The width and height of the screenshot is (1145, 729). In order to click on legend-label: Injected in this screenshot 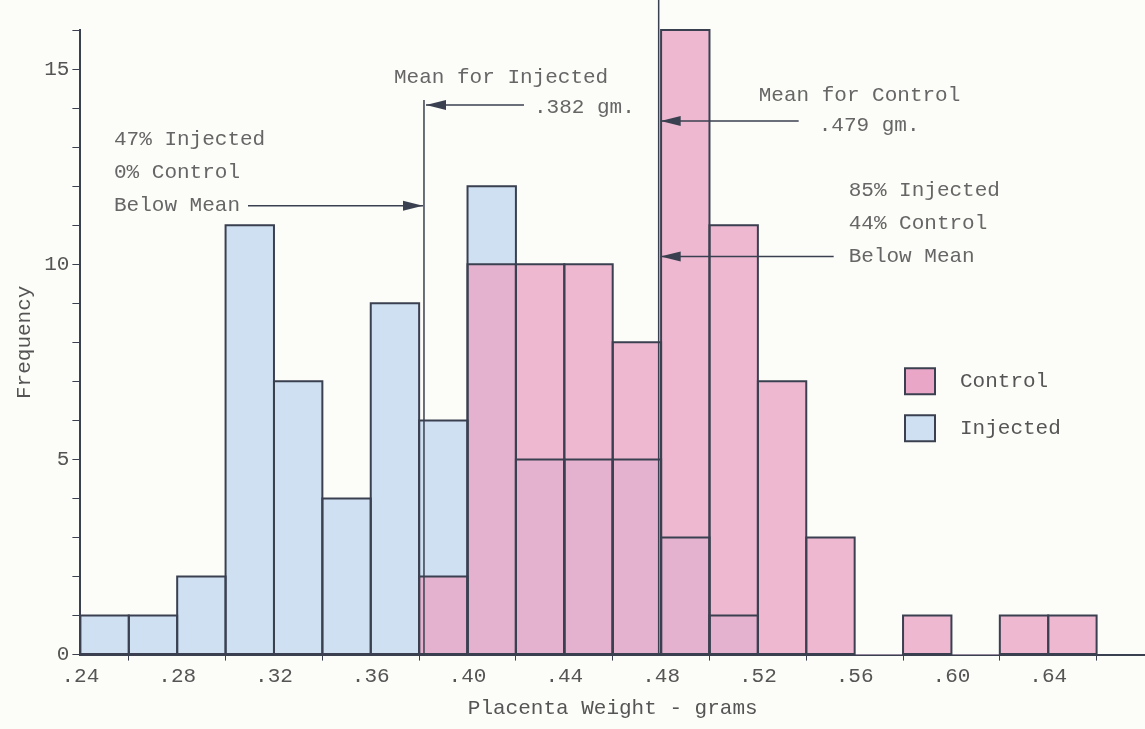, I will do `click(1010, 428)`.